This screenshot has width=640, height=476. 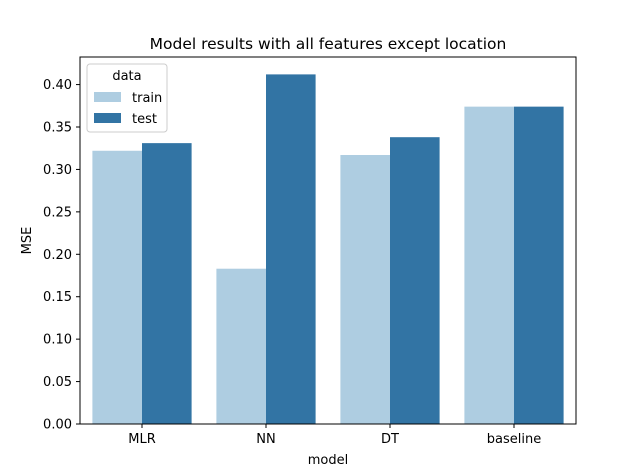 What do you see at coordinates (57, 425) in the screenshot?
I see `y-tick-label: 0.00` at bounding box center [57, 425].